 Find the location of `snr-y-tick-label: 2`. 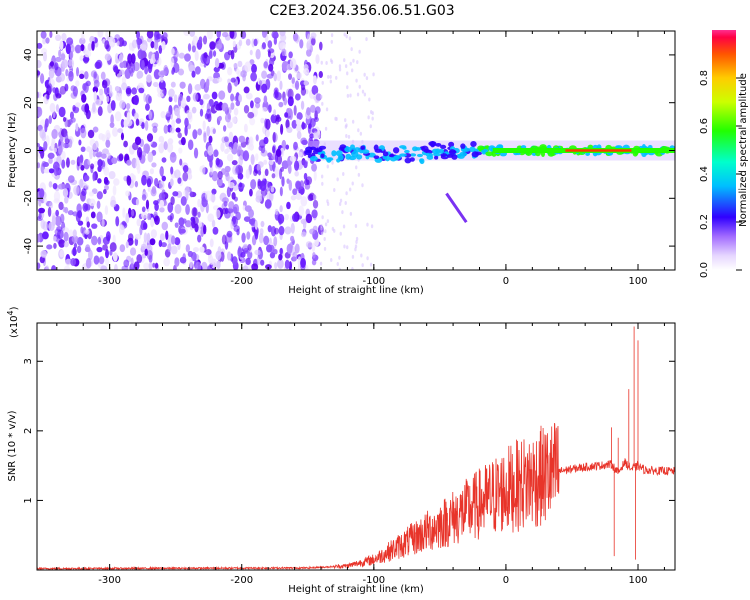

snr-y-tick-label: 2 is located at coordinates (28, 431).